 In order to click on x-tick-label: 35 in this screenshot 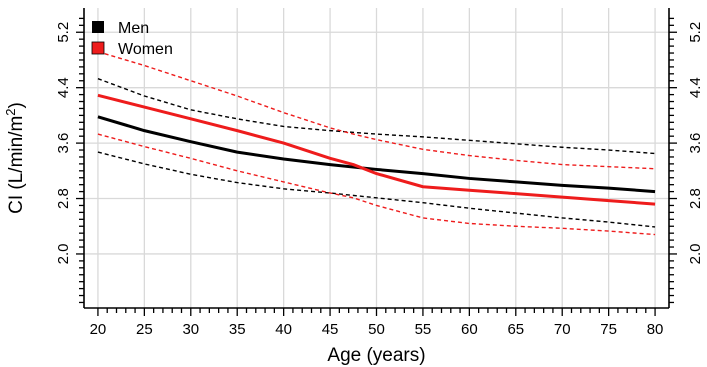, I will do `click(237, 329)`.